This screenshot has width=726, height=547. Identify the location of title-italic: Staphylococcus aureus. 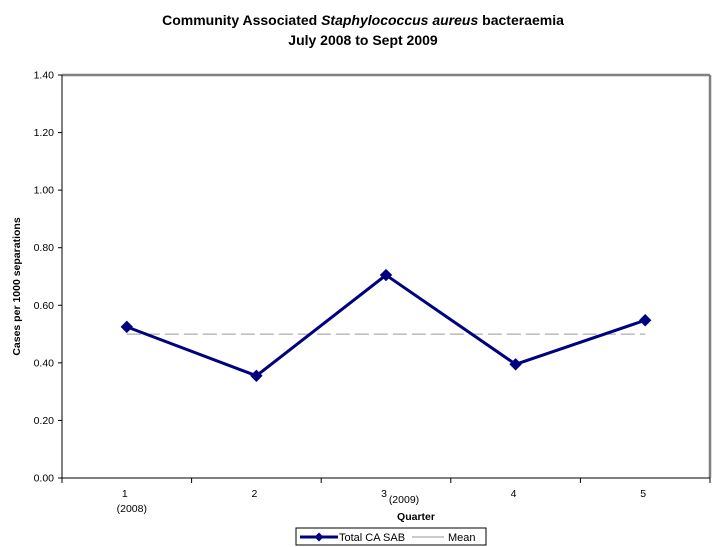
(400, 20).